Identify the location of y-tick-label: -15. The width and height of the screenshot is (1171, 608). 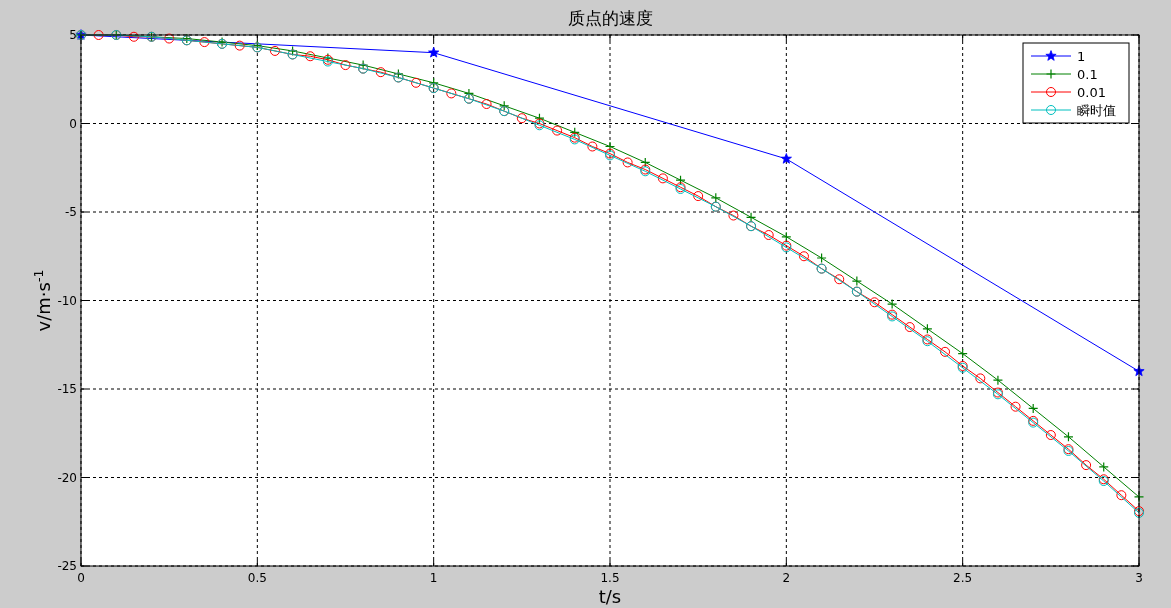
(67, 389).